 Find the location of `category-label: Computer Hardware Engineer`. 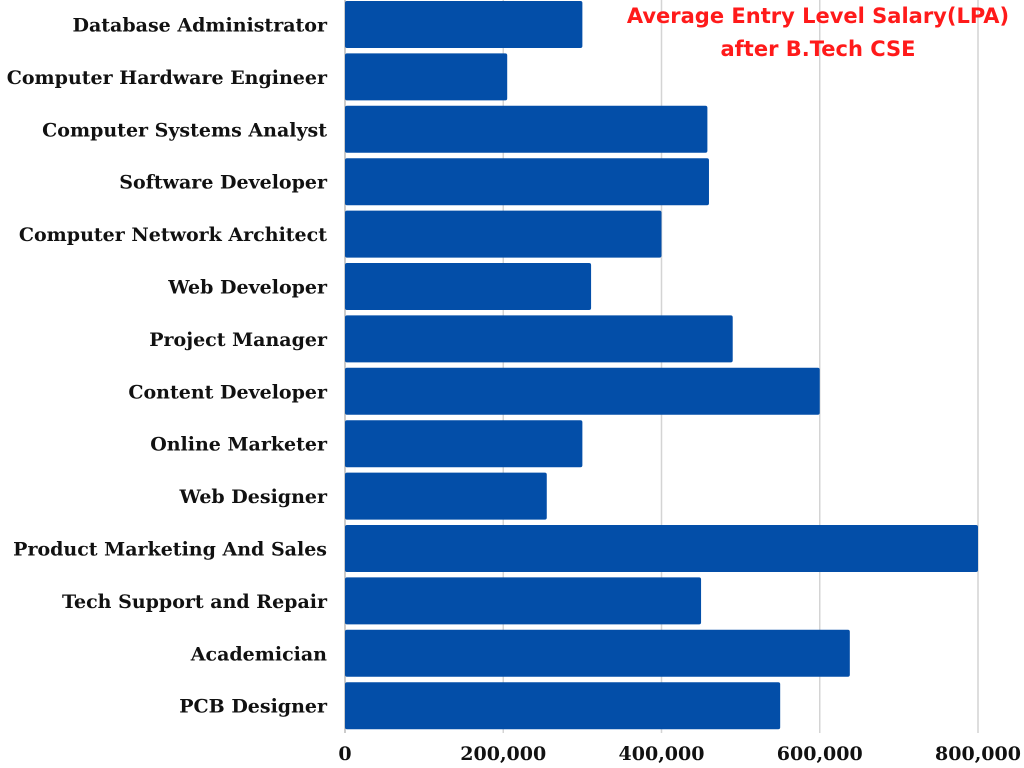

category-label: Computer Hardware Engineer is located at coordinates (167, 78).